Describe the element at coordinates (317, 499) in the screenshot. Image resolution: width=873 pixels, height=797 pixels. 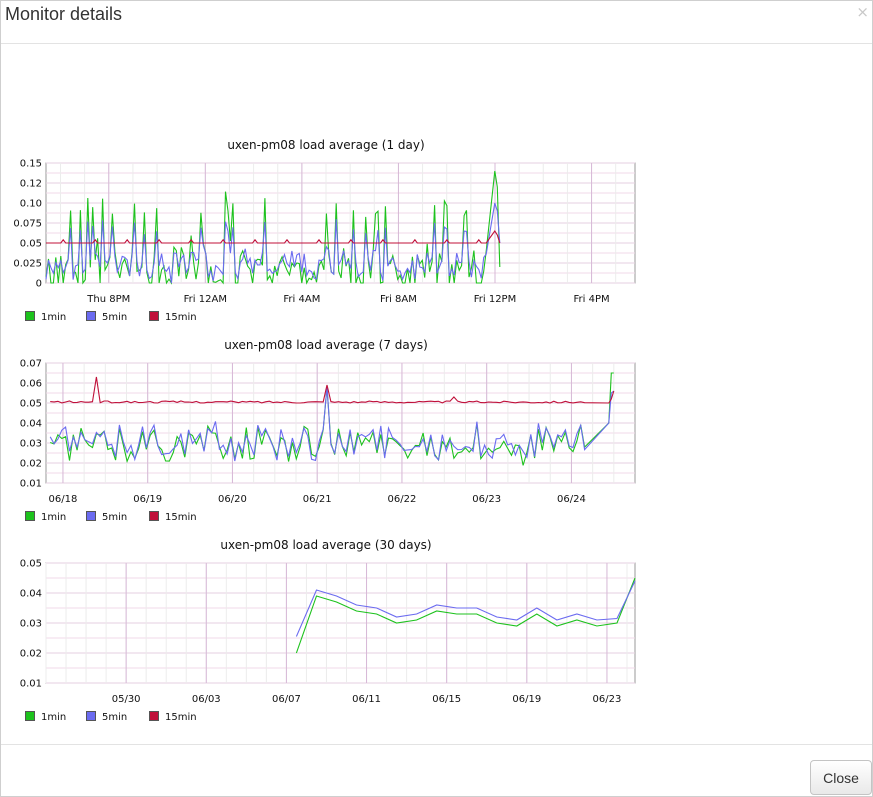
I see `x-tick-label: 06/21` at that location.